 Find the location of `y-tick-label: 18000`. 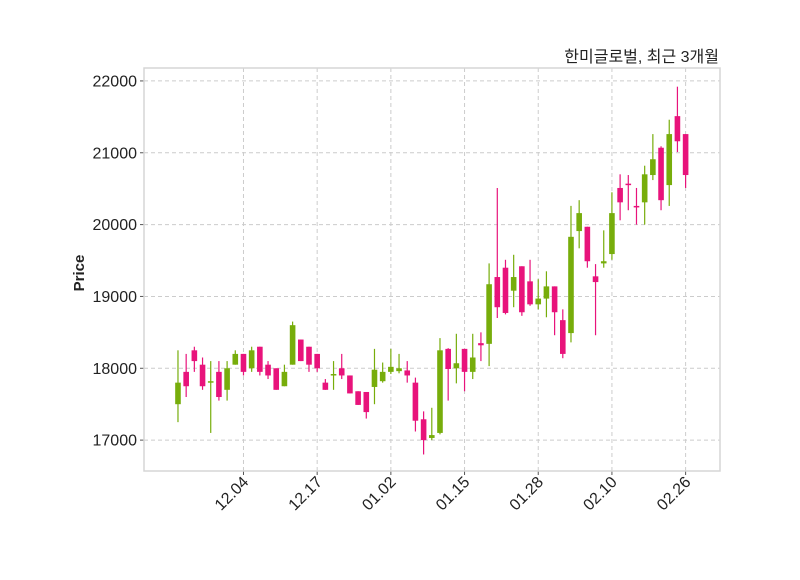

y-tick-label: 18000 is located at coordinates (115, 369).